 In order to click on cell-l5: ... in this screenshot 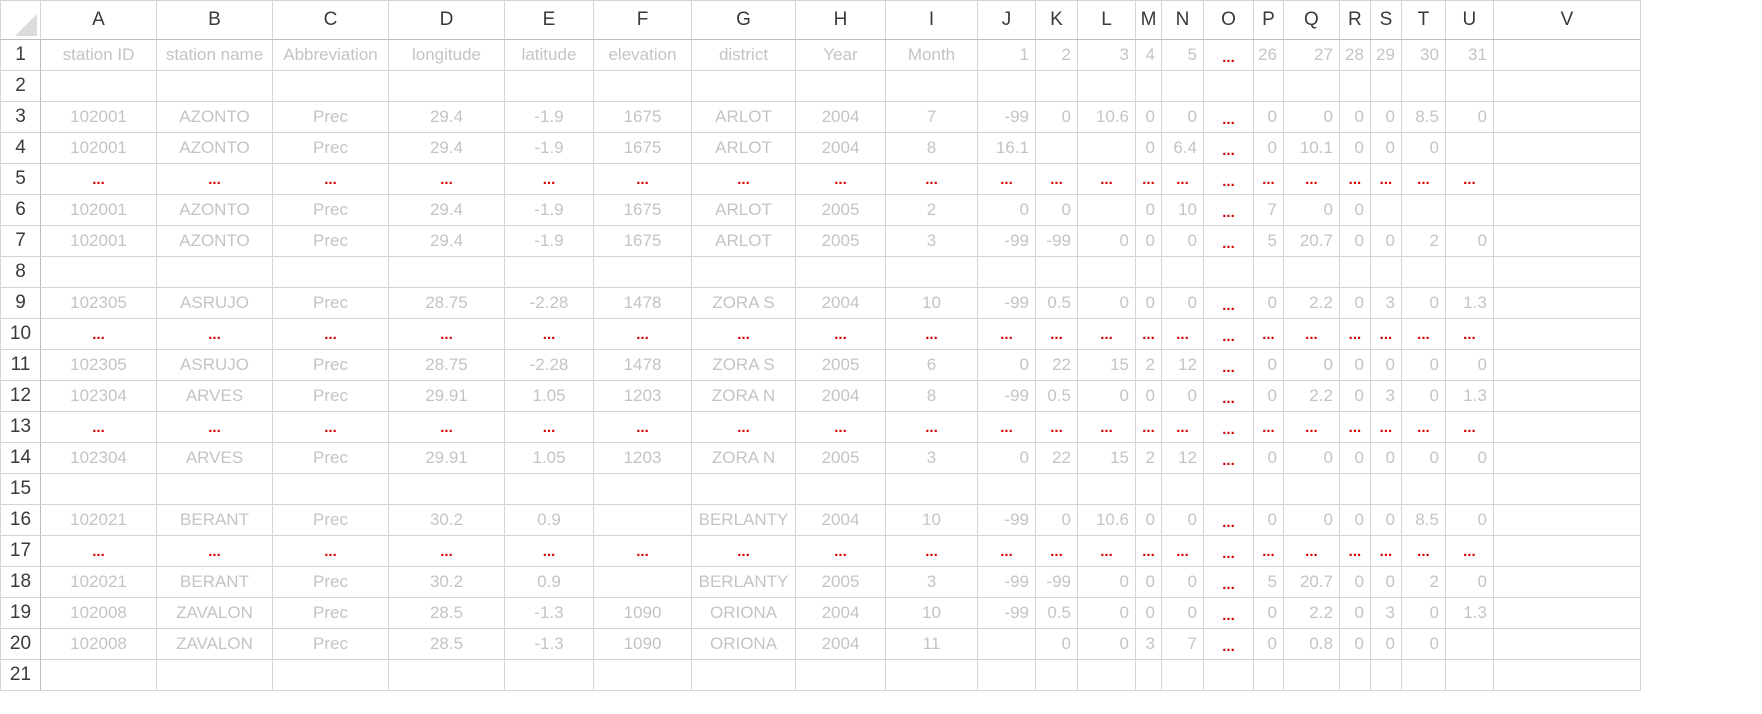, I will do `click(1106, 179)`.